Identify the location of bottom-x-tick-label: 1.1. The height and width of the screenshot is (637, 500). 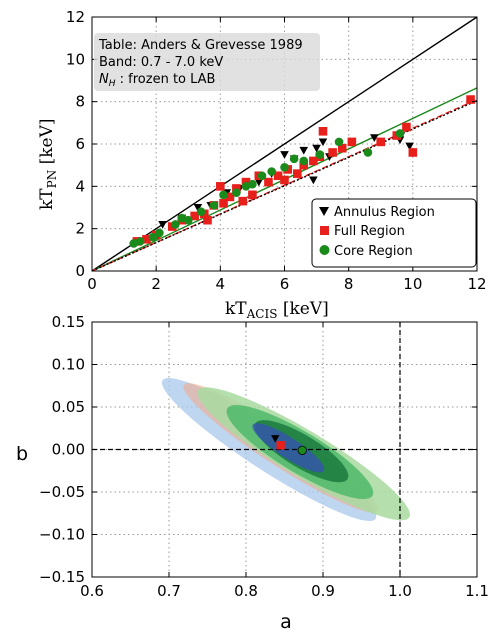
(477, 591).